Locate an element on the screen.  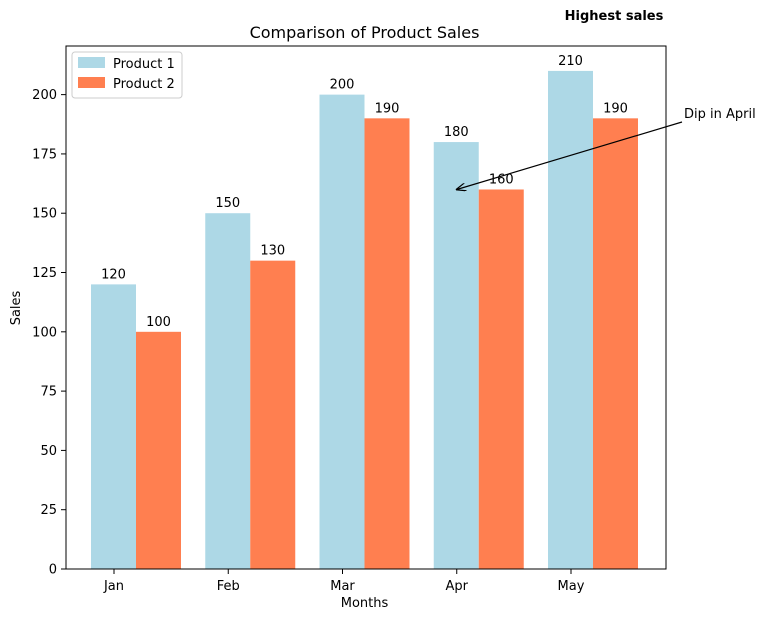
y-axis-title: Sales is located at coordinates (16, 307).